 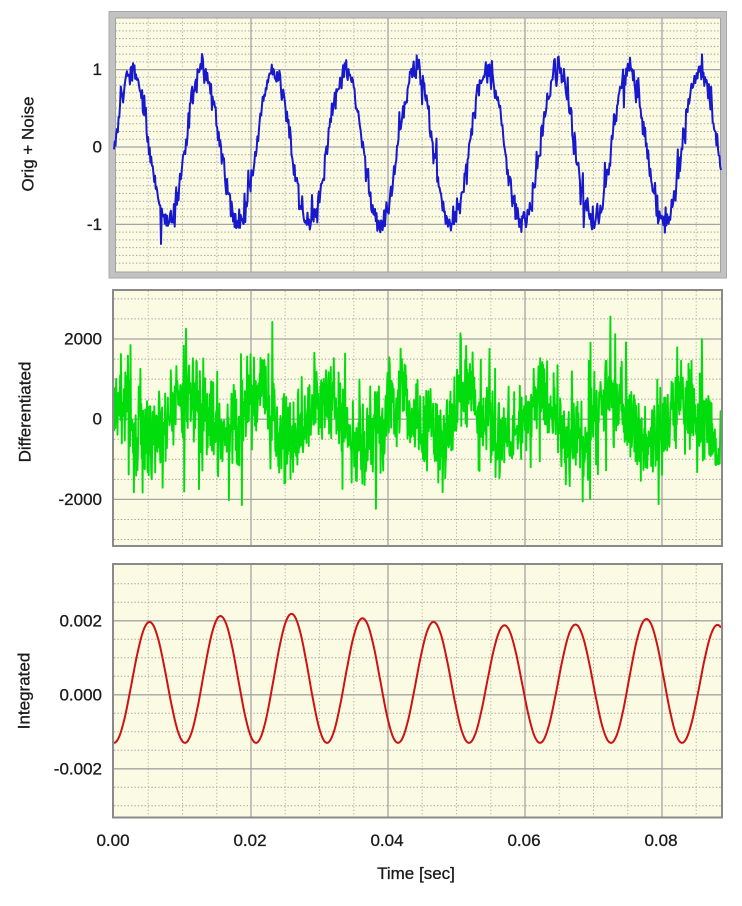 What do you see at coordinates (80, 499) in the screenshot?
I see `svg-text: -2000` at bounding box center [80, 499].